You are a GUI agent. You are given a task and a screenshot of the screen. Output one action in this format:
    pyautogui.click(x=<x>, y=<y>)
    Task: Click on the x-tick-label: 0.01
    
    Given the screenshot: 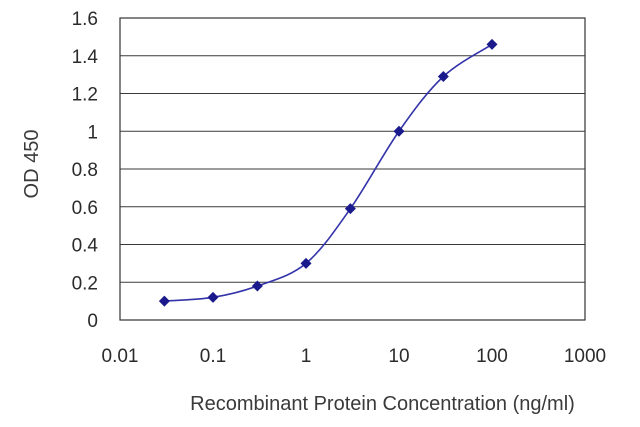 What is the action you would take?
    pyautogui.click(x=120, y=356)
    